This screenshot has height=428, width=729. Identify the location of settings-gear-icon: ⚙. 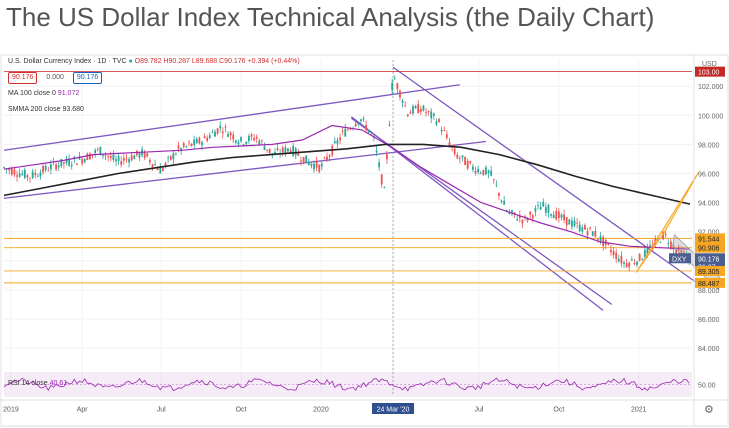
(709, 410).